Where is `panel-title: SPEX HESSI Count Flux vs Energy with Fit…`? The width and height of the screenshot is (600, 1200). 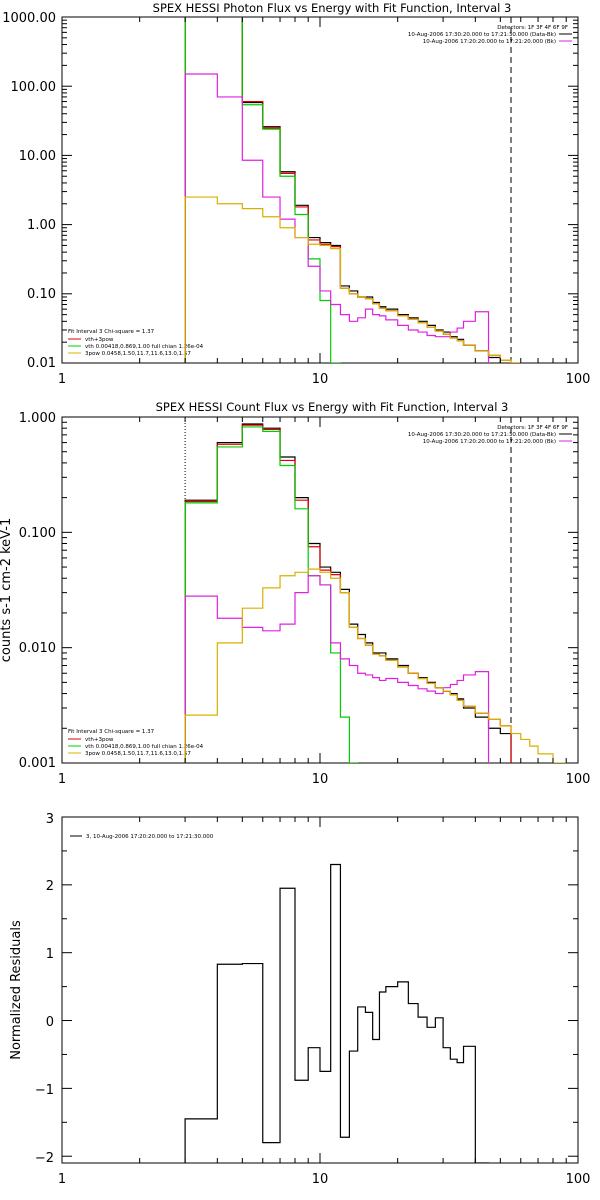 panel-title: SPEX HESSI Count Flux vs Energy with Fit… is located at coordinates (332, 407).